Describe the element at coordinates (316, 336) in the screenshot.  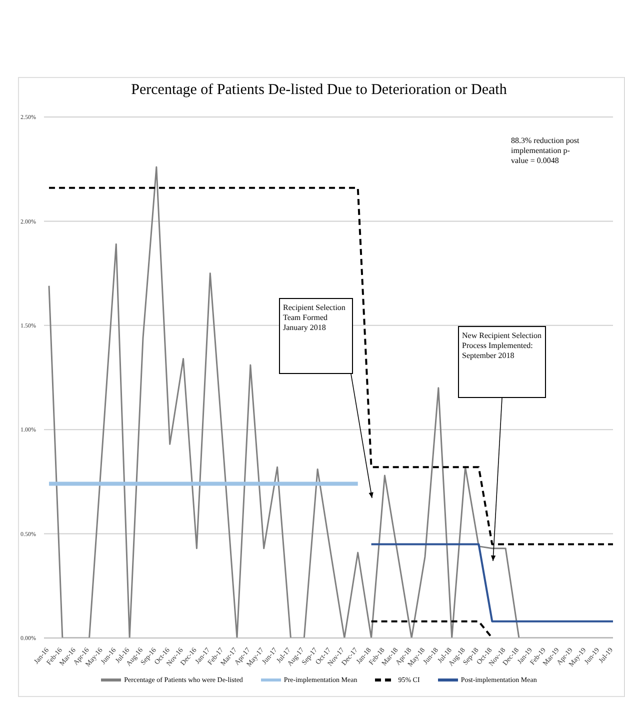
I see `callout-box: Recipient Selection Team Formed January 2018` at that location.